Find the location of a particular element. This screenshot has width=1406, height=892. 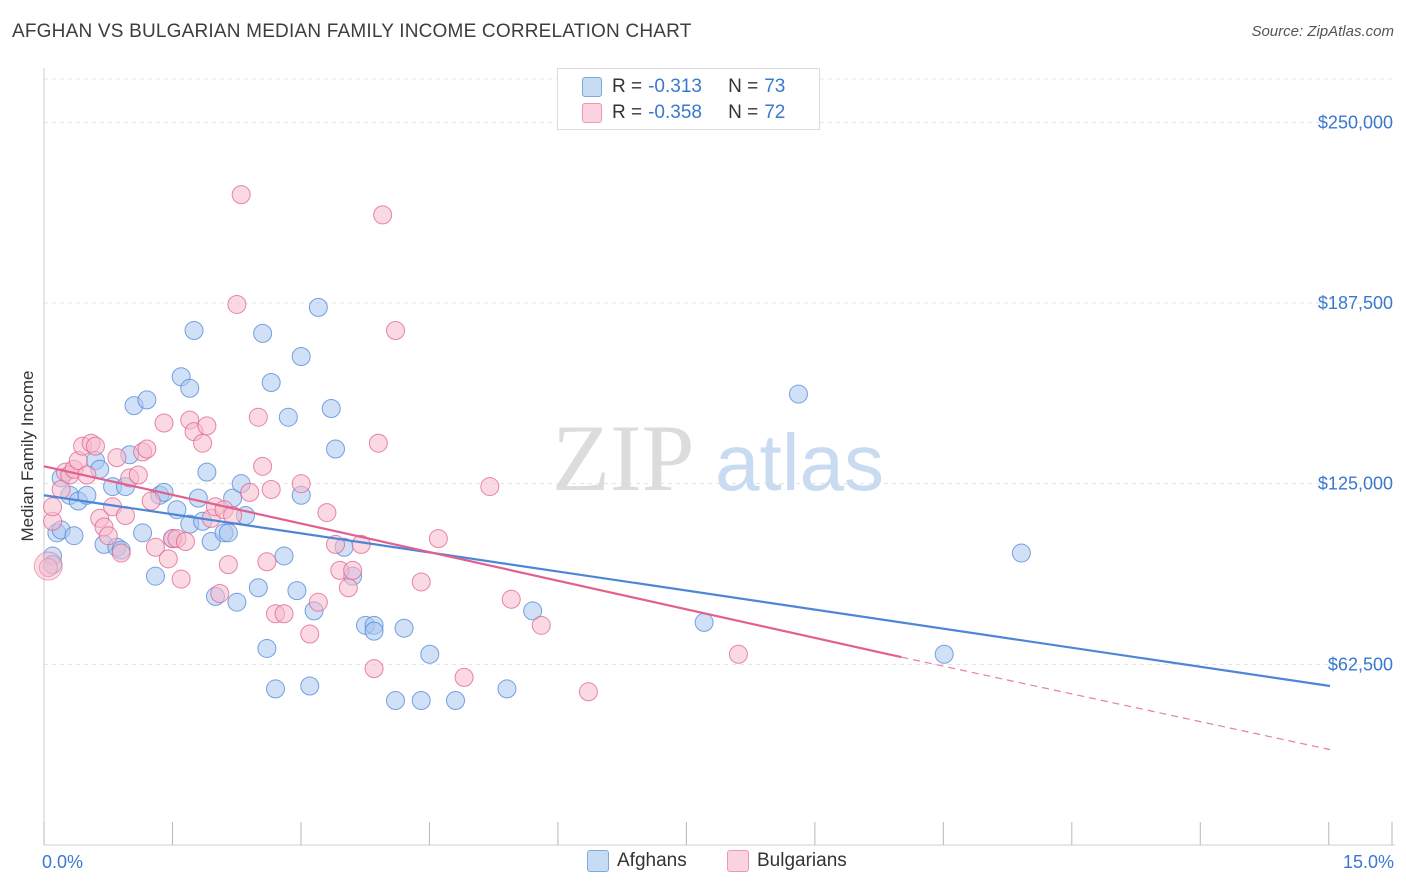

correlation-legend: R = -0.313 N = 73 R = -0.358 N = 72 is located at coordinates (688, 99).